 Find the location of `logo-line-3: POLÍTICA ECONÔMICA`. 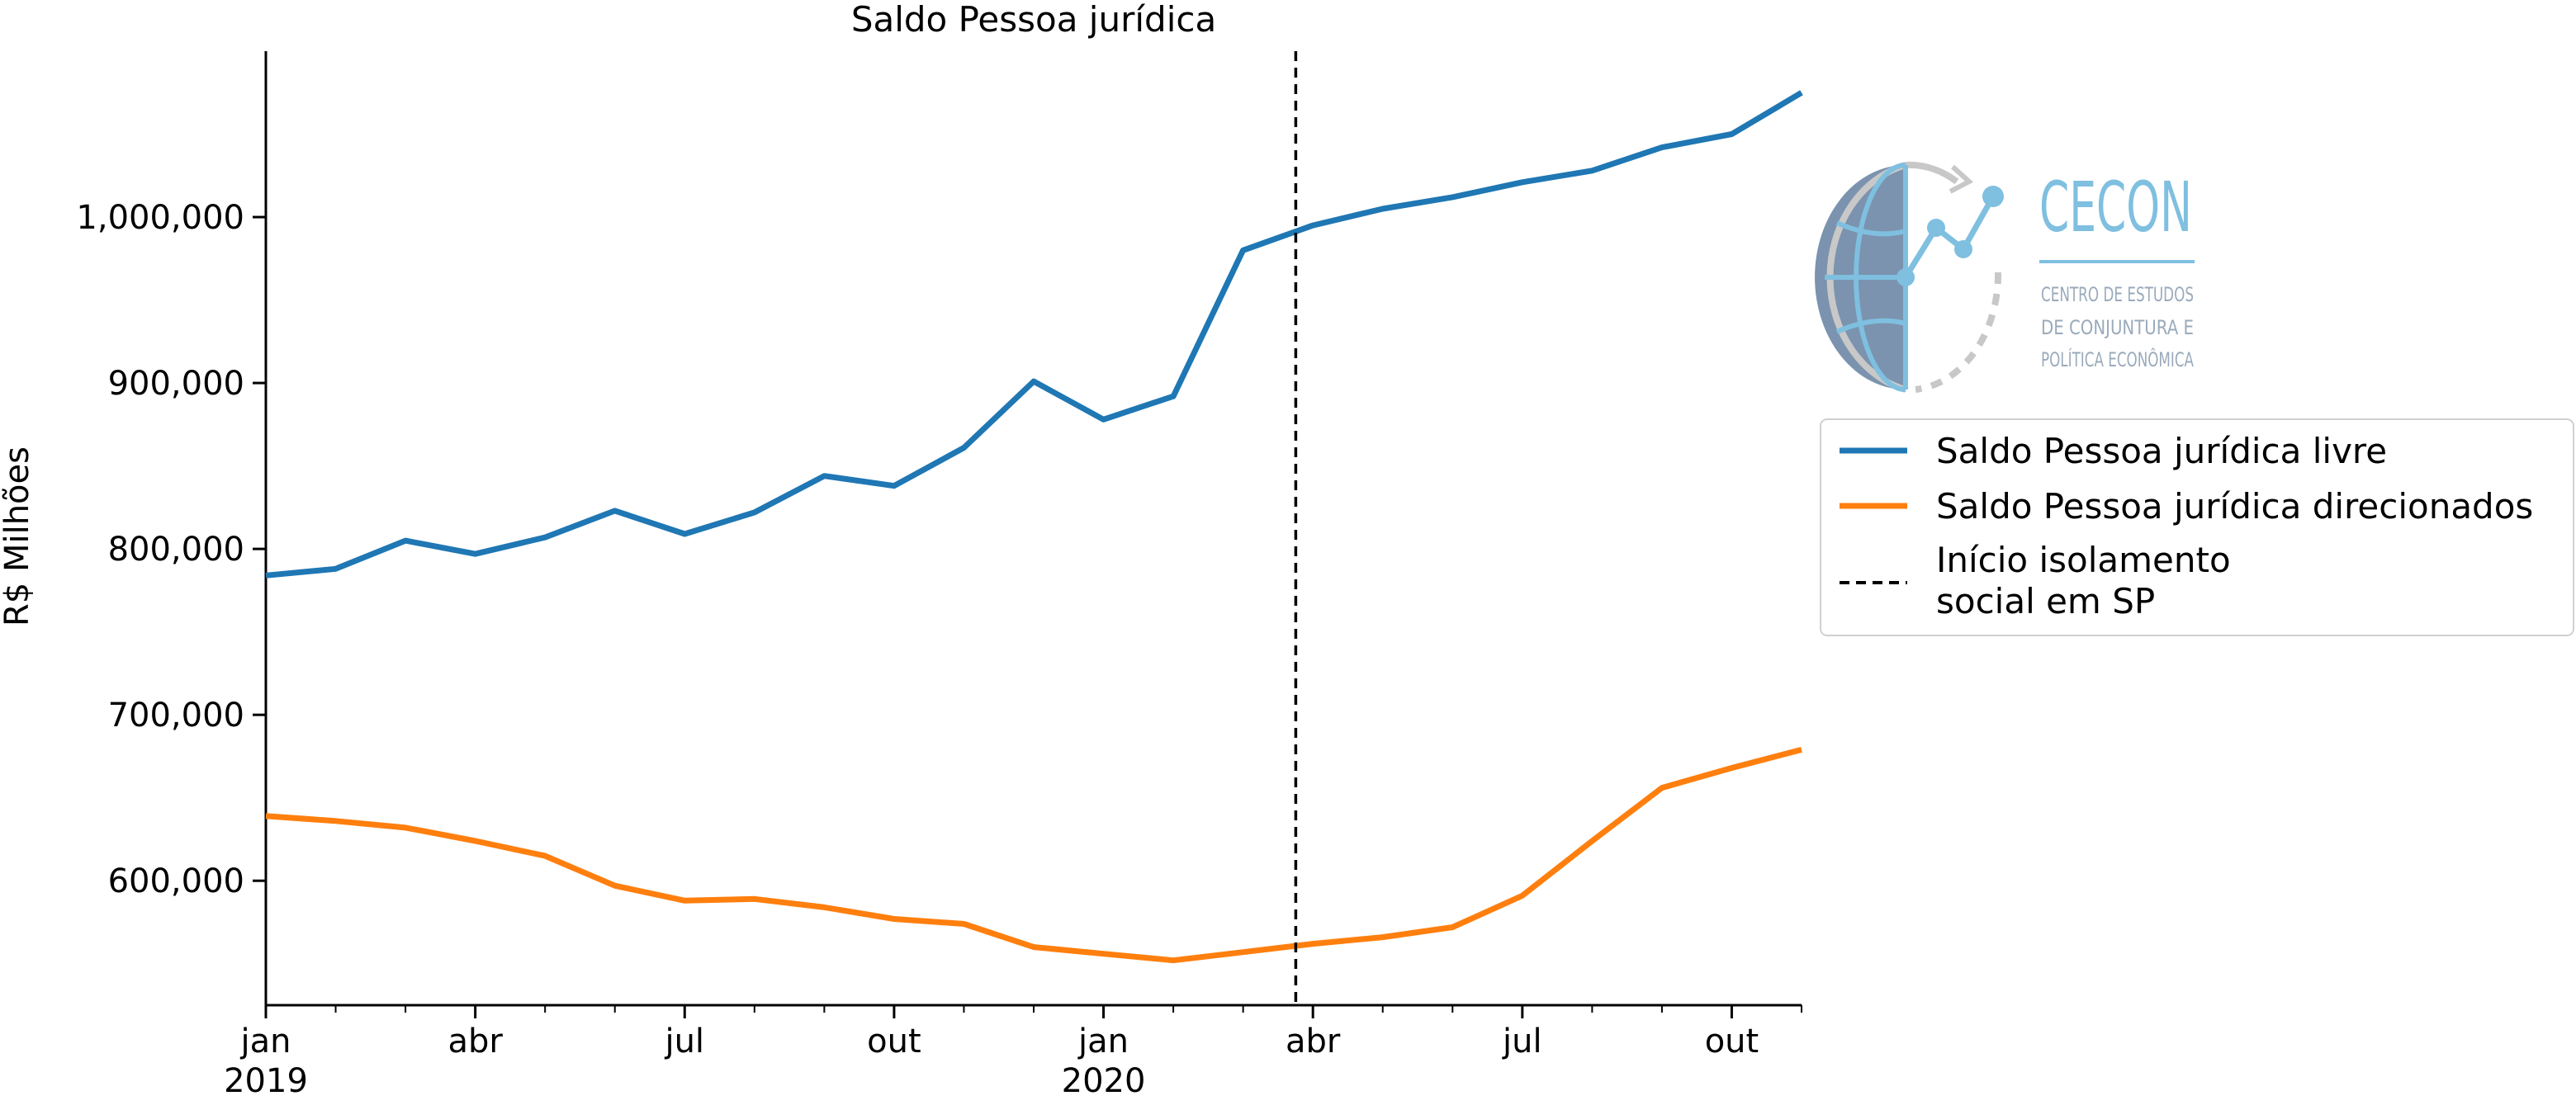

logo-line-3: POLÍTICA ECONÔMICA is located at coordinates (2117, 359).